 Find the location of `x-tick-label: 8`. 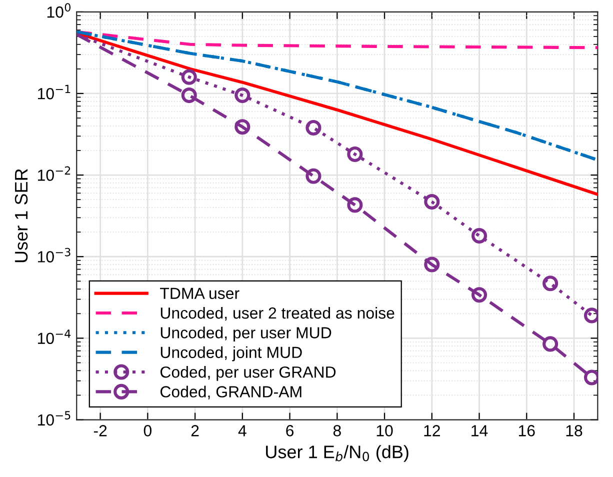

x-tick-label: 8 is located at coordinates (337, 430).